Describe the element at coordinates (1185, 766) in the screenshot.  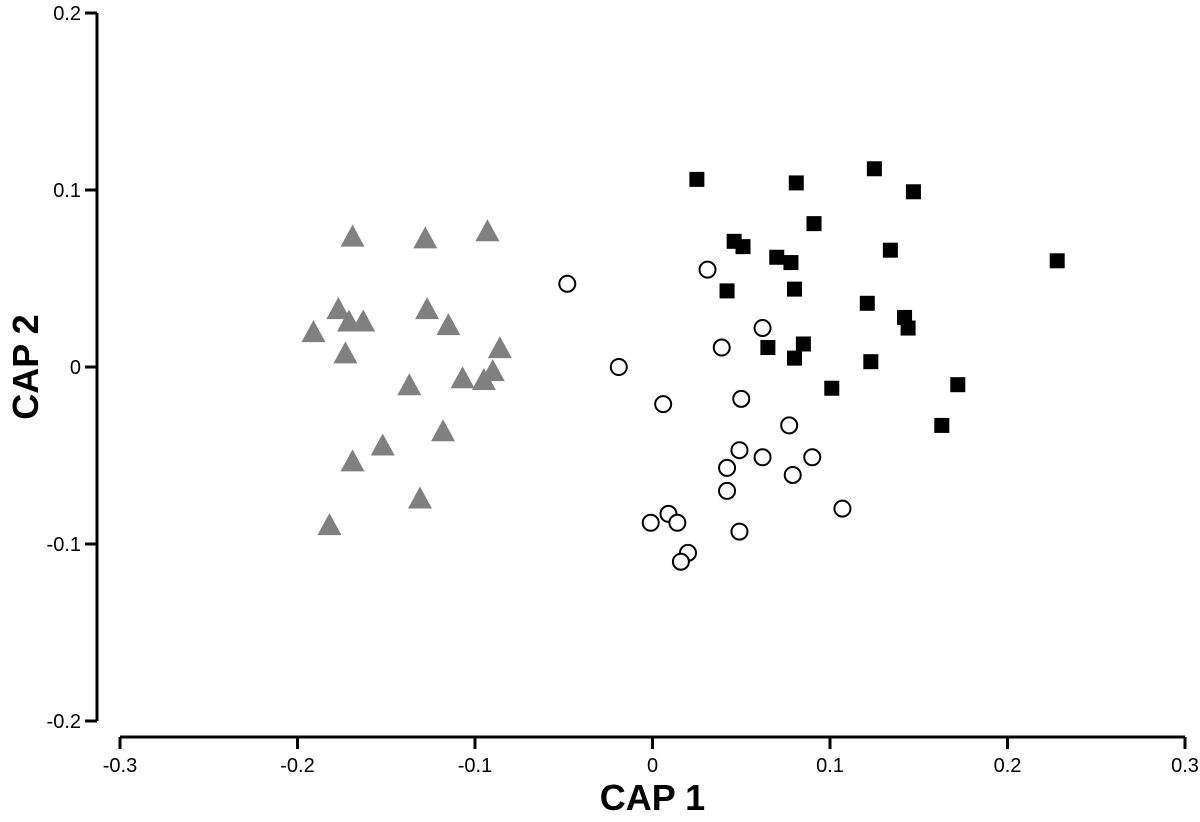
I see `x-tick-label: 0.3` at that location.